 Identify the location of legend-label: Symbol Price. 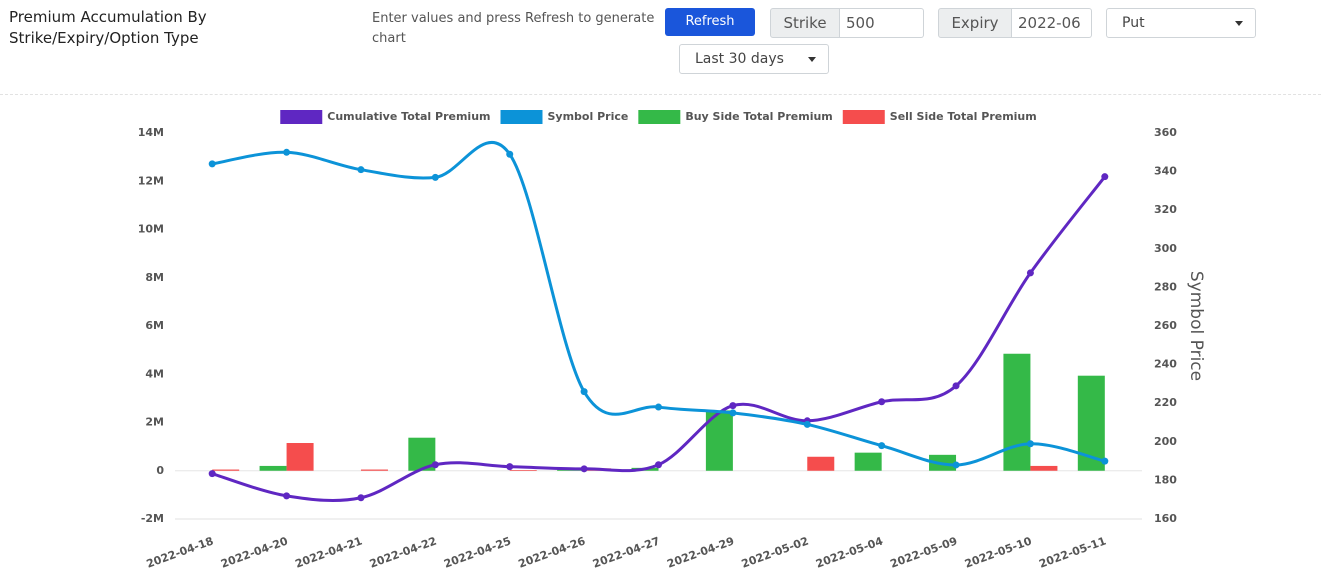
(588, 116).